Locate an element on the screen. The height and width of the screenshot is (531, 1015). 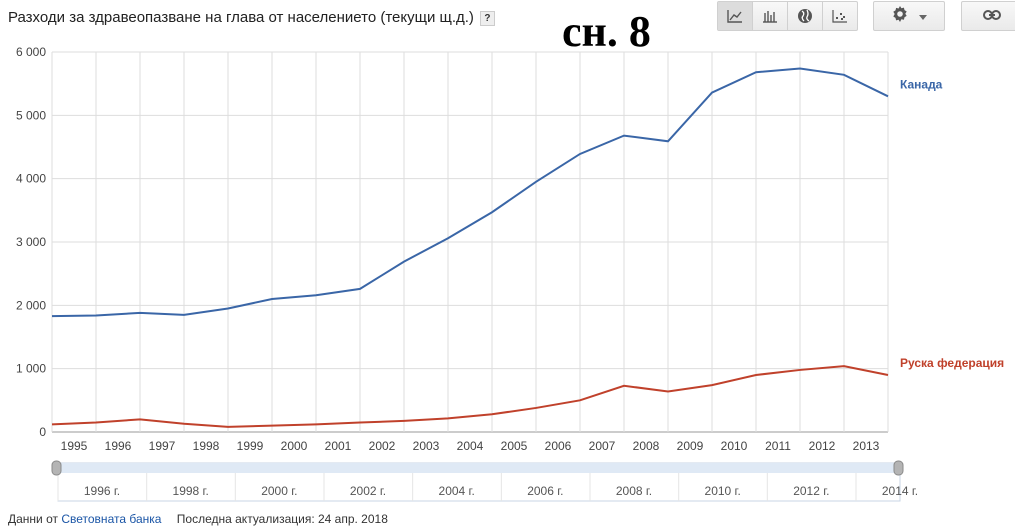
source-link: Световната банка is located at coordinates (111, 519).